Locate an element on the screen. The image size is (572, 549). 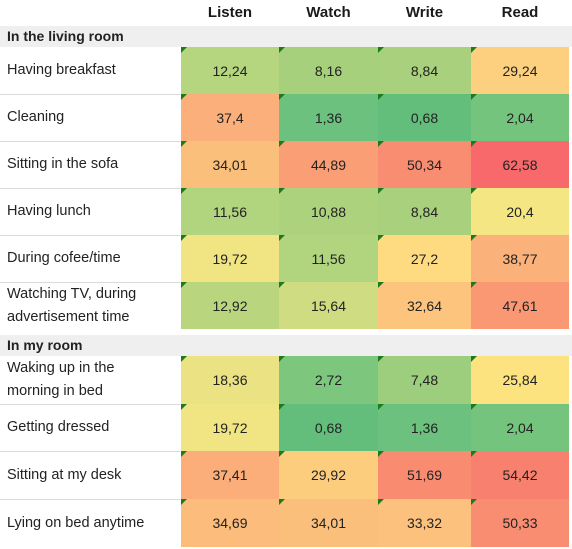
cell-value: 19,72 is located at coordinates (230, 258).